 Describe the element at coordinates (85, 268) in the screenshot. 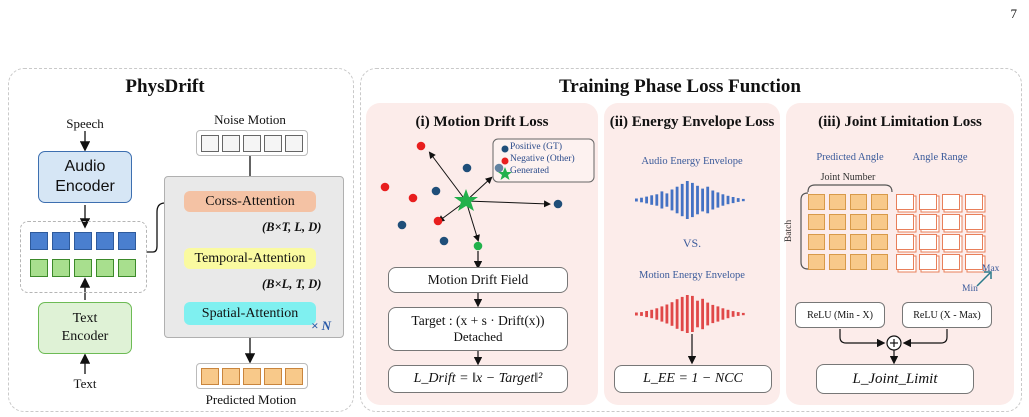

I see `text-feature-strip` at that location.